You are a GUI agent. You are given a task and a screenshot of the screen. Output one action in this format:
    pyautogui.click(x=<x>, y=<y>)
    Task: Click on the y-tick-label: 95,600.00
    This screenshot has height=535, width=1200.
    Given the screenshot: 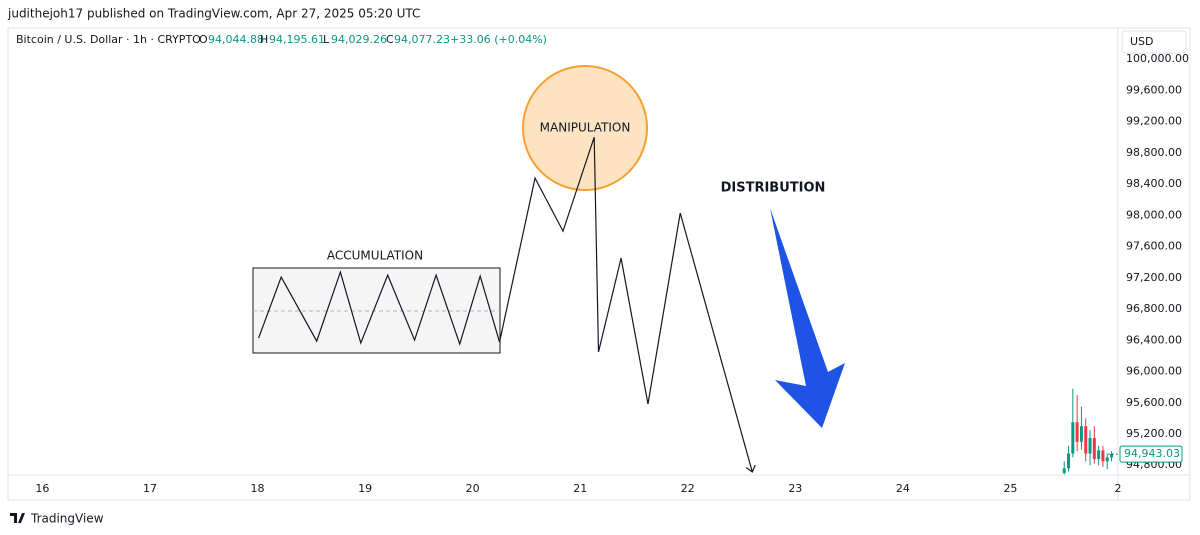 What is the action you would take?
    pyautogui.click(x=1154, y=402)
    